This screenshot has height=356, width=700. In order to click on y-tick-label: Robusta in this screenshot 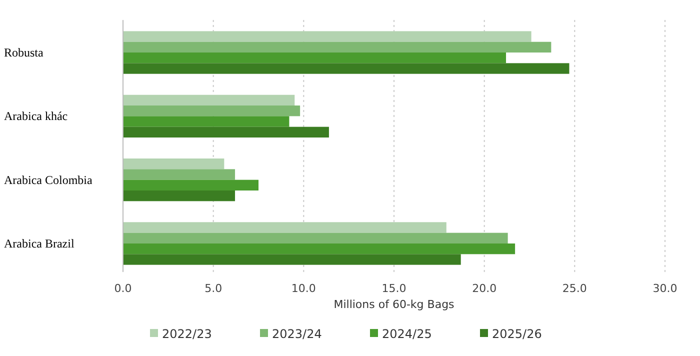, I will do `click(24, 53)`.